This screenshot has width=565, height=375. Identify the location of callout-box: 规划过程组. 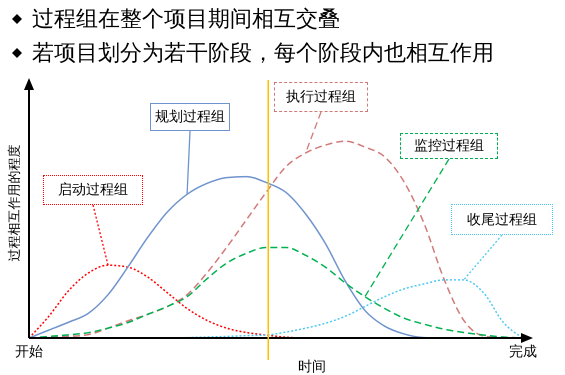
(190, 117).